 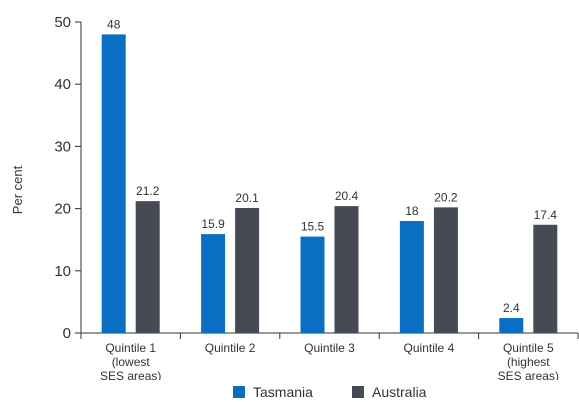 I want to click on data-label-tasmania-5: 2.4, so click(x=511, y=308).